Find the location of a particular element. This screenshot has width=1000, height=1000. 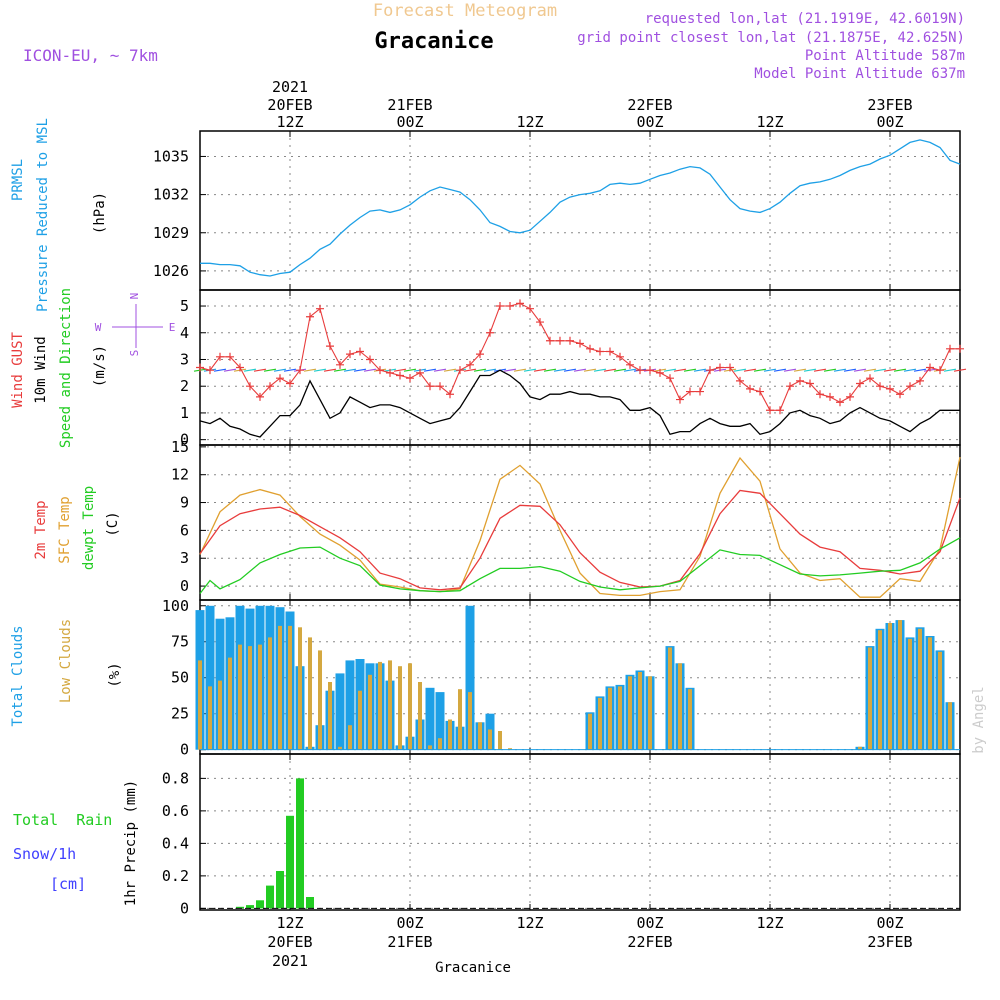

top-time-label: 21FEB is located at coordinates (409, 105).